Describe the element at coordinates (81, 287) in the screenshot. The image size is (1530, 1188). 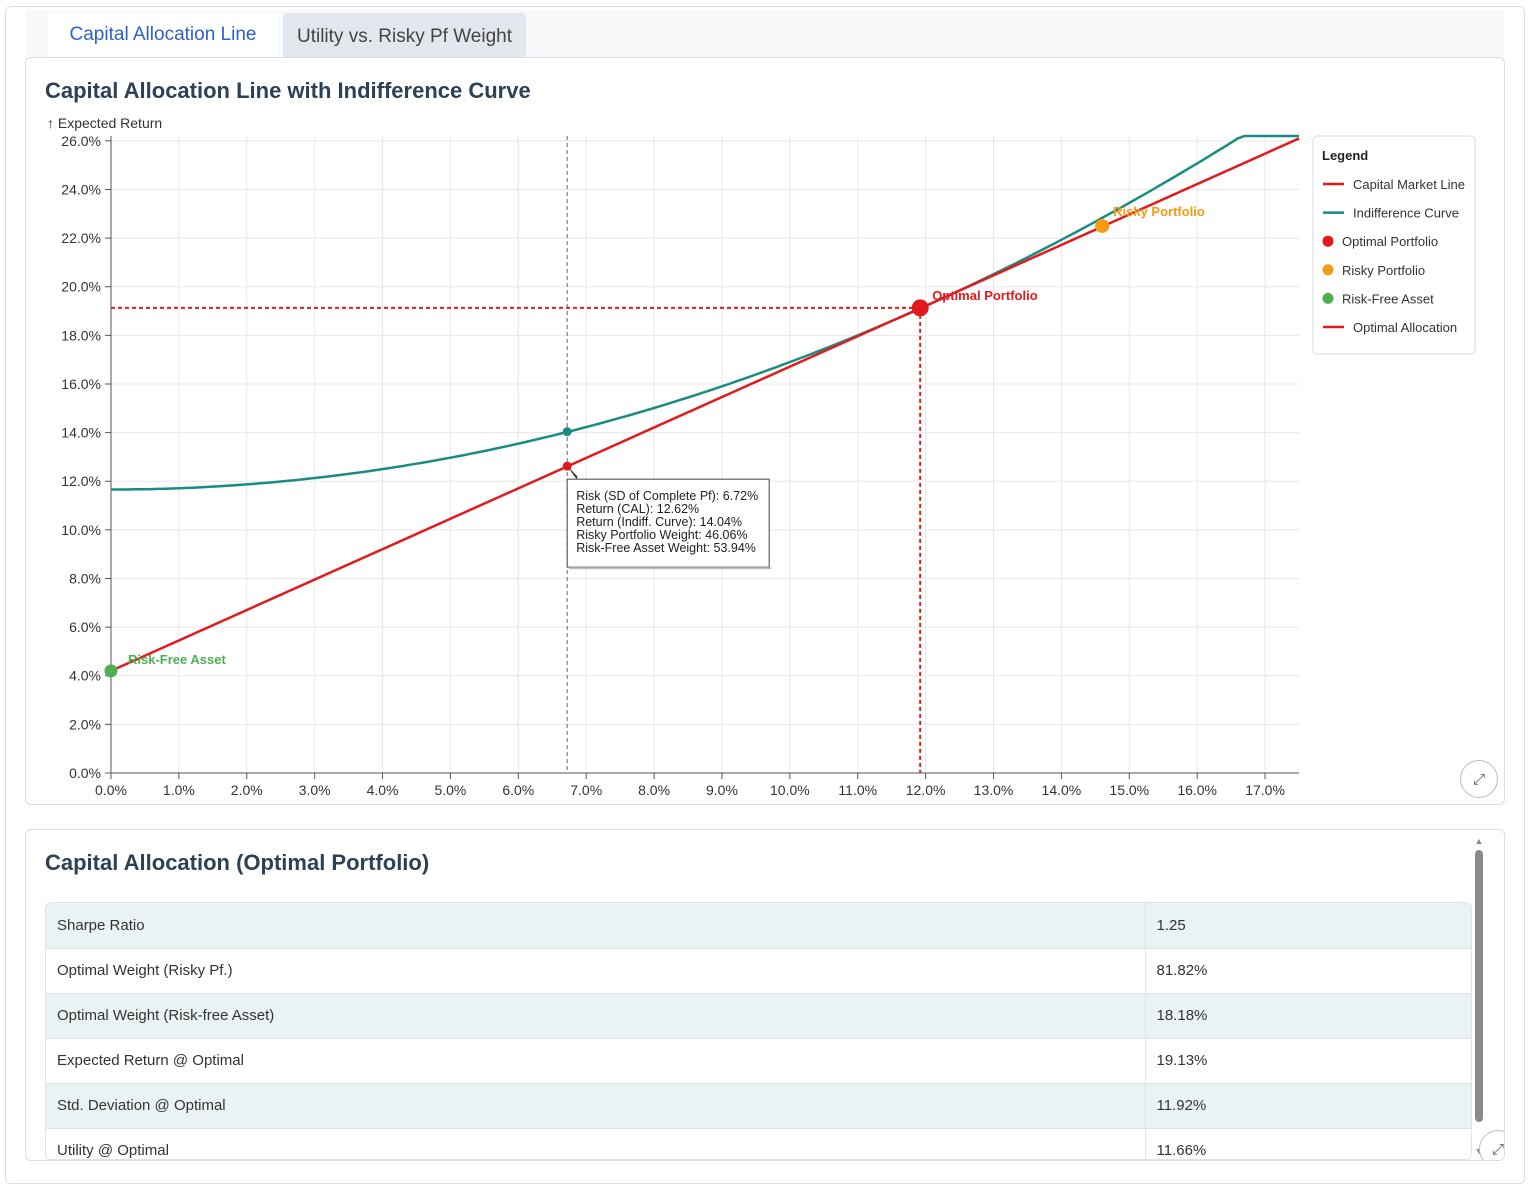
I see `y-tick-label: 20.0%` at that location.